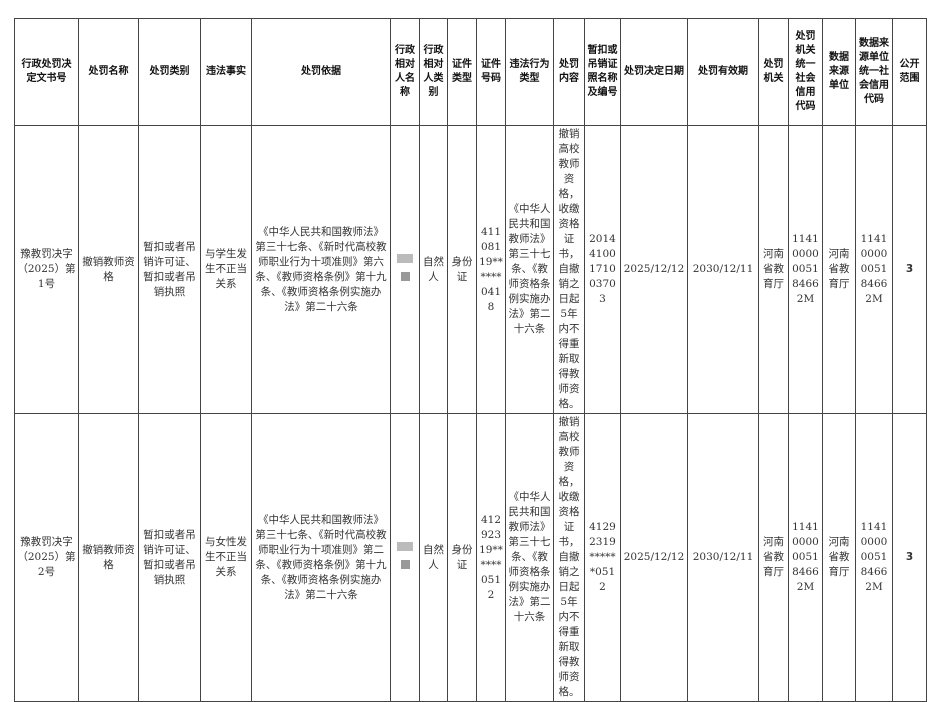 The height and width of the screenshot is (702, 940). Describe the element at coordinates (602, 557) in the screenshot. I see `license-no: 41292319******0512` at that location.